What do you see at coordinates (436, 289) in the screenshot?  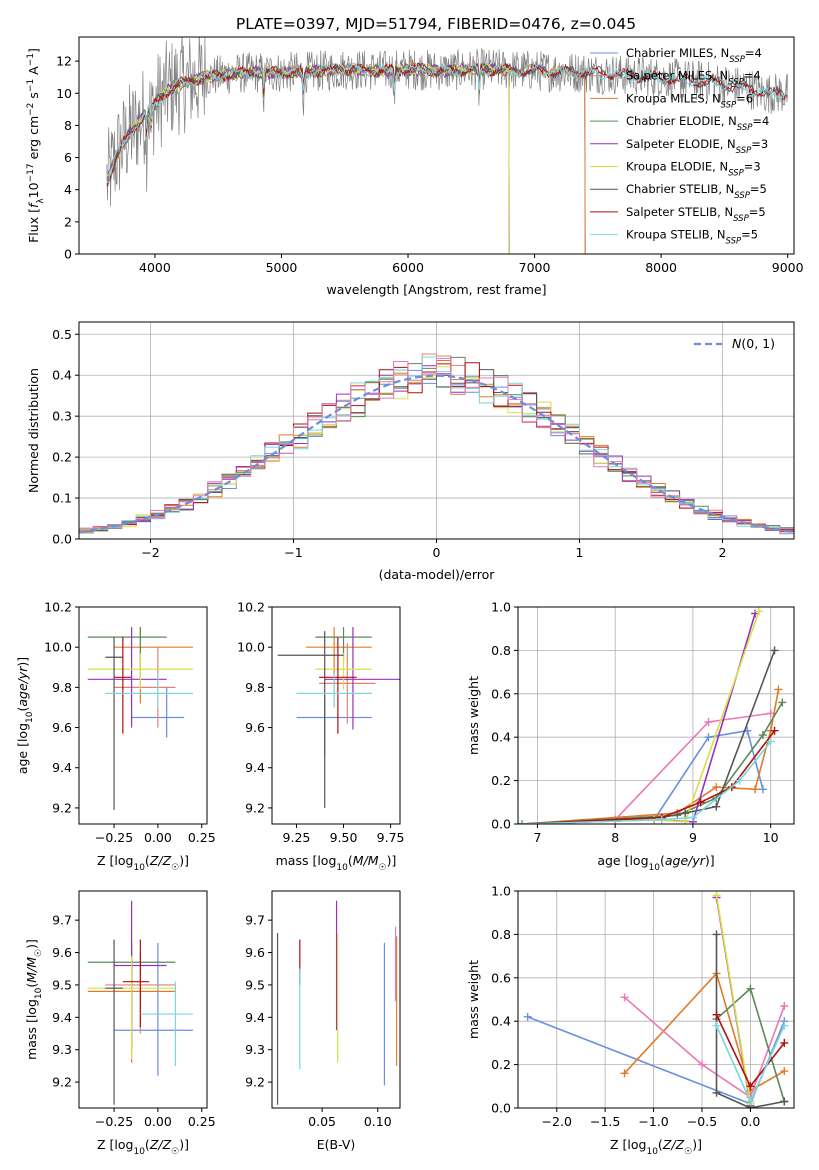 I see `x-axis-label: wavelength [Angstrom, rest frame]` at bounding box center [436, 289].